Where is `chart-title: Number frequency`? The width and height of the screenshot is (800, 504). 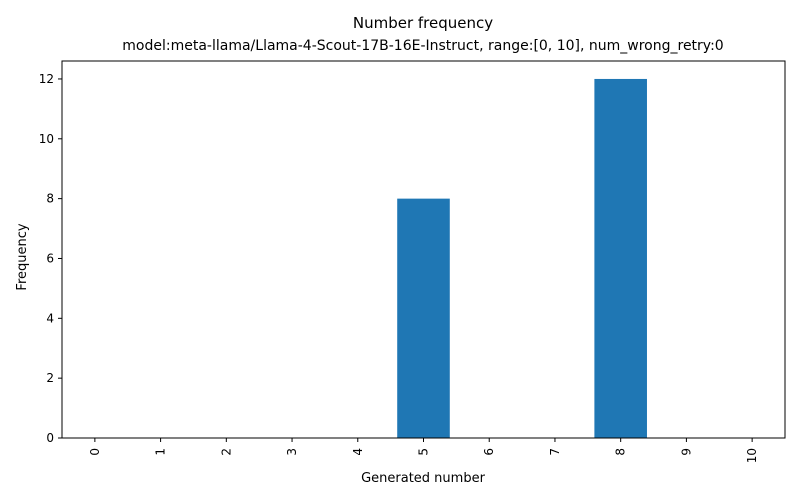 chart-title: Number frequency is located at coordinates (423, 23).